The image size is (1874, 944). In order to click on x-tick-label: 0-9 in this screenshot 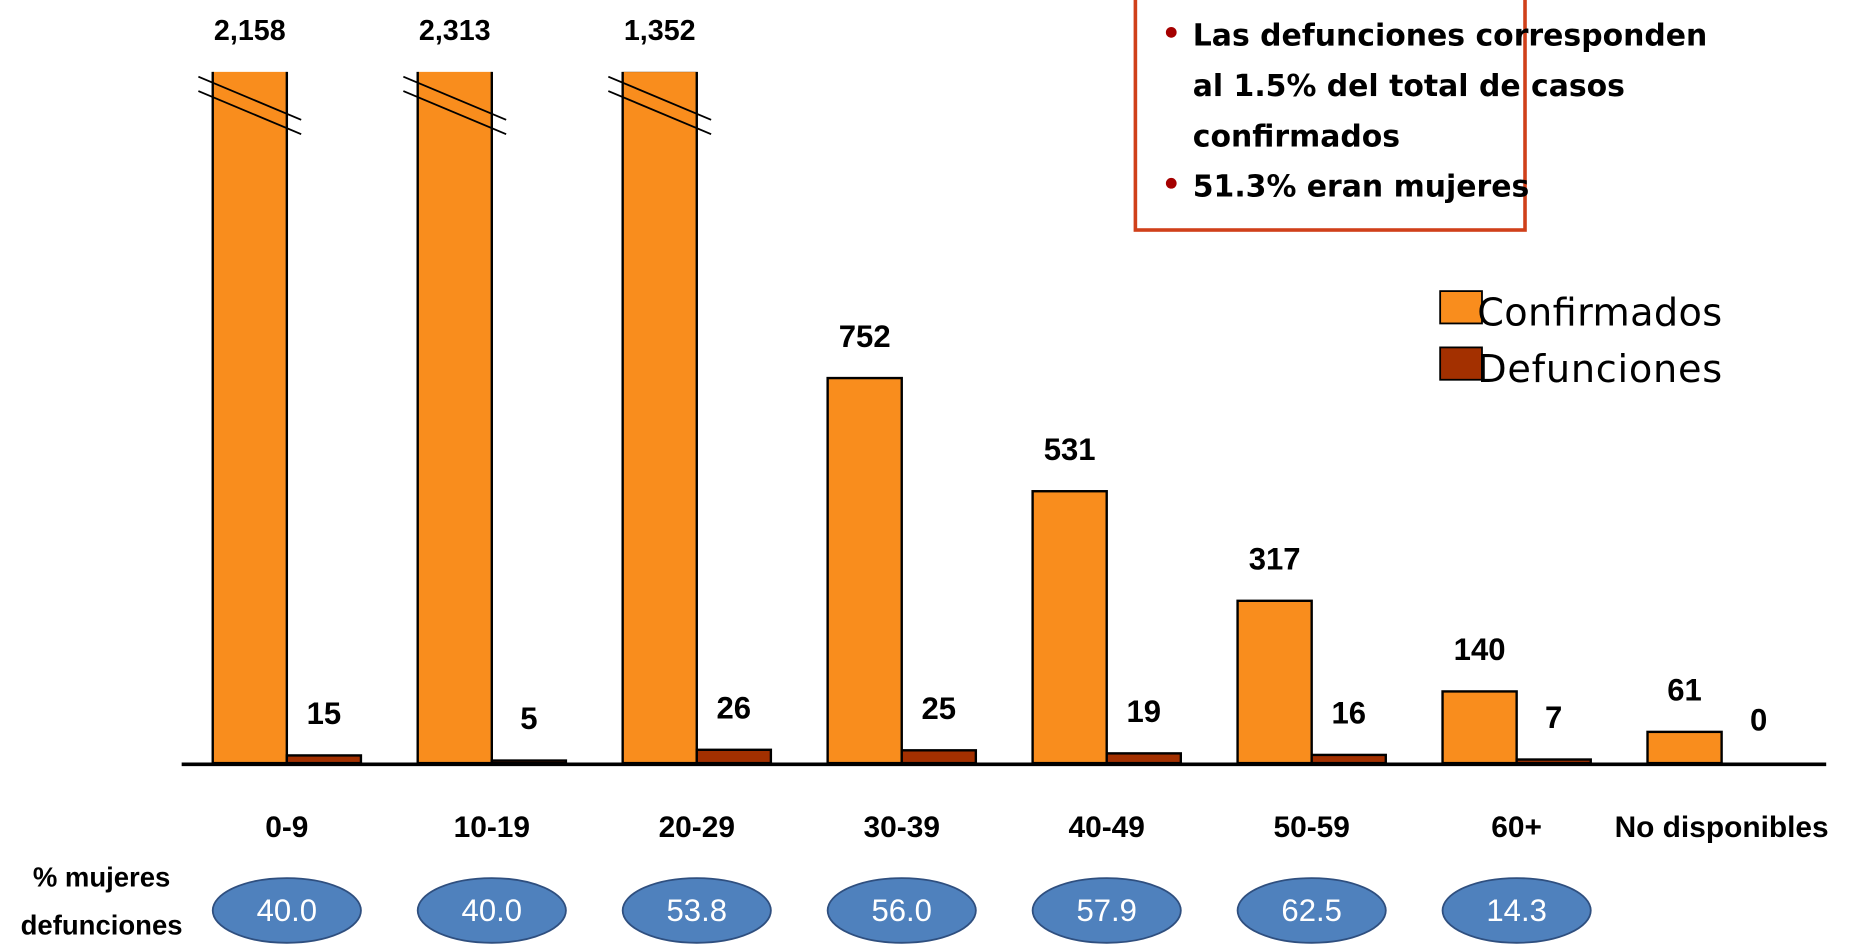, I will do `click(286, 827)`.